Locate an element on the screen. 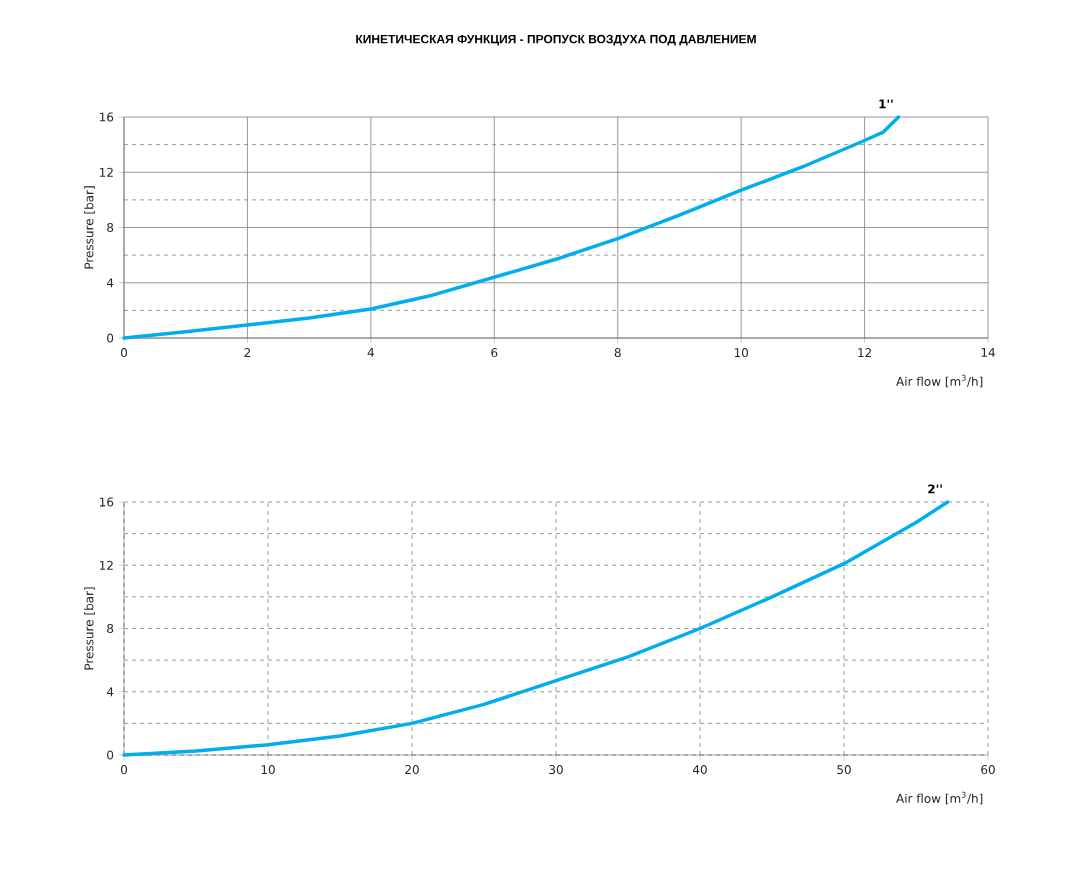 This screenshot has width=1080, height=874. series-label: 1'' is located at coordinates (886, 104).